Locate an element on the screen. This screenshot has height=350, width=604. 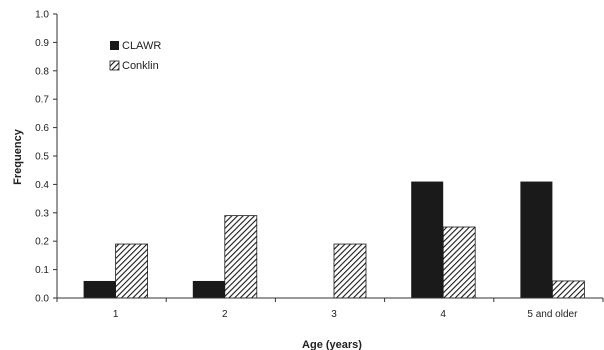
y-tick-label: 0.1 is located at coordinates (42, 270).